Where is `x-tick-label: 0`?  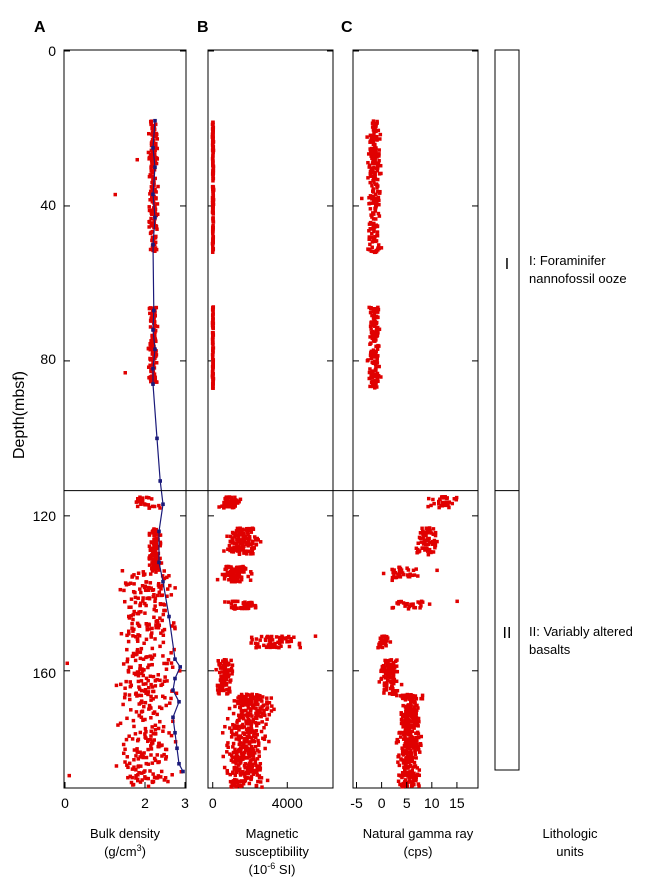
x-tick-label: 0 is located at coordinates (213, 803).